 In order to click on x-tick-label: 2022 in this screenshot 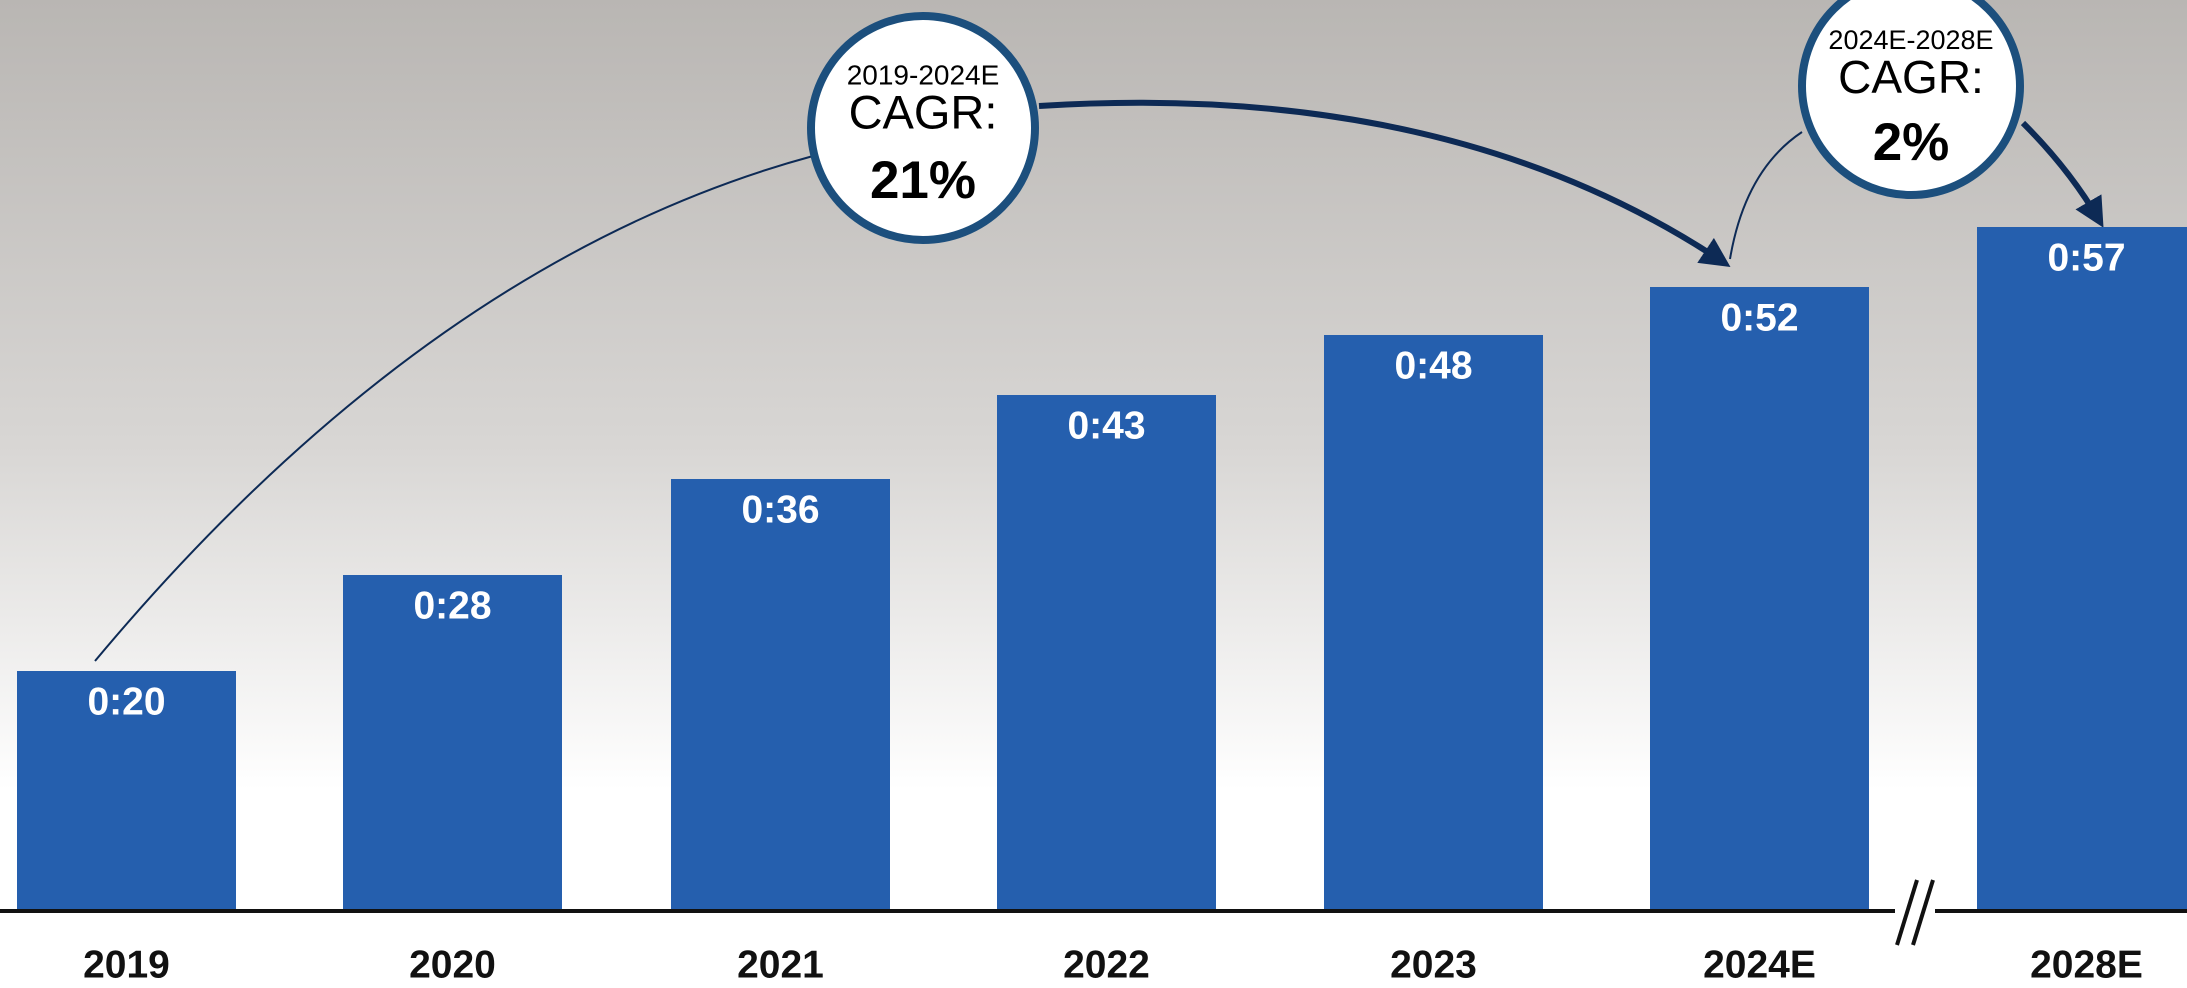, I will do `click(1106, 964)`.